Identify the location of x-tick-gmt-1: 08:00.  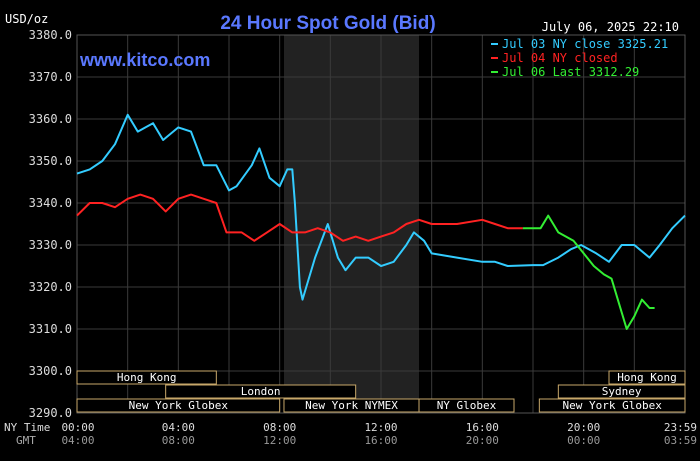
(178, 440).